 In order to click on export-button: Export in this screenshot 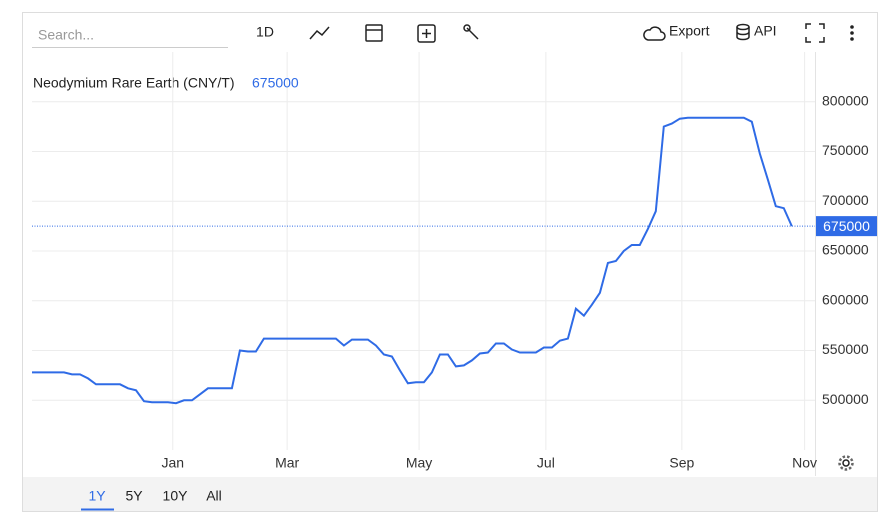, I will do `click(689, 31)`.